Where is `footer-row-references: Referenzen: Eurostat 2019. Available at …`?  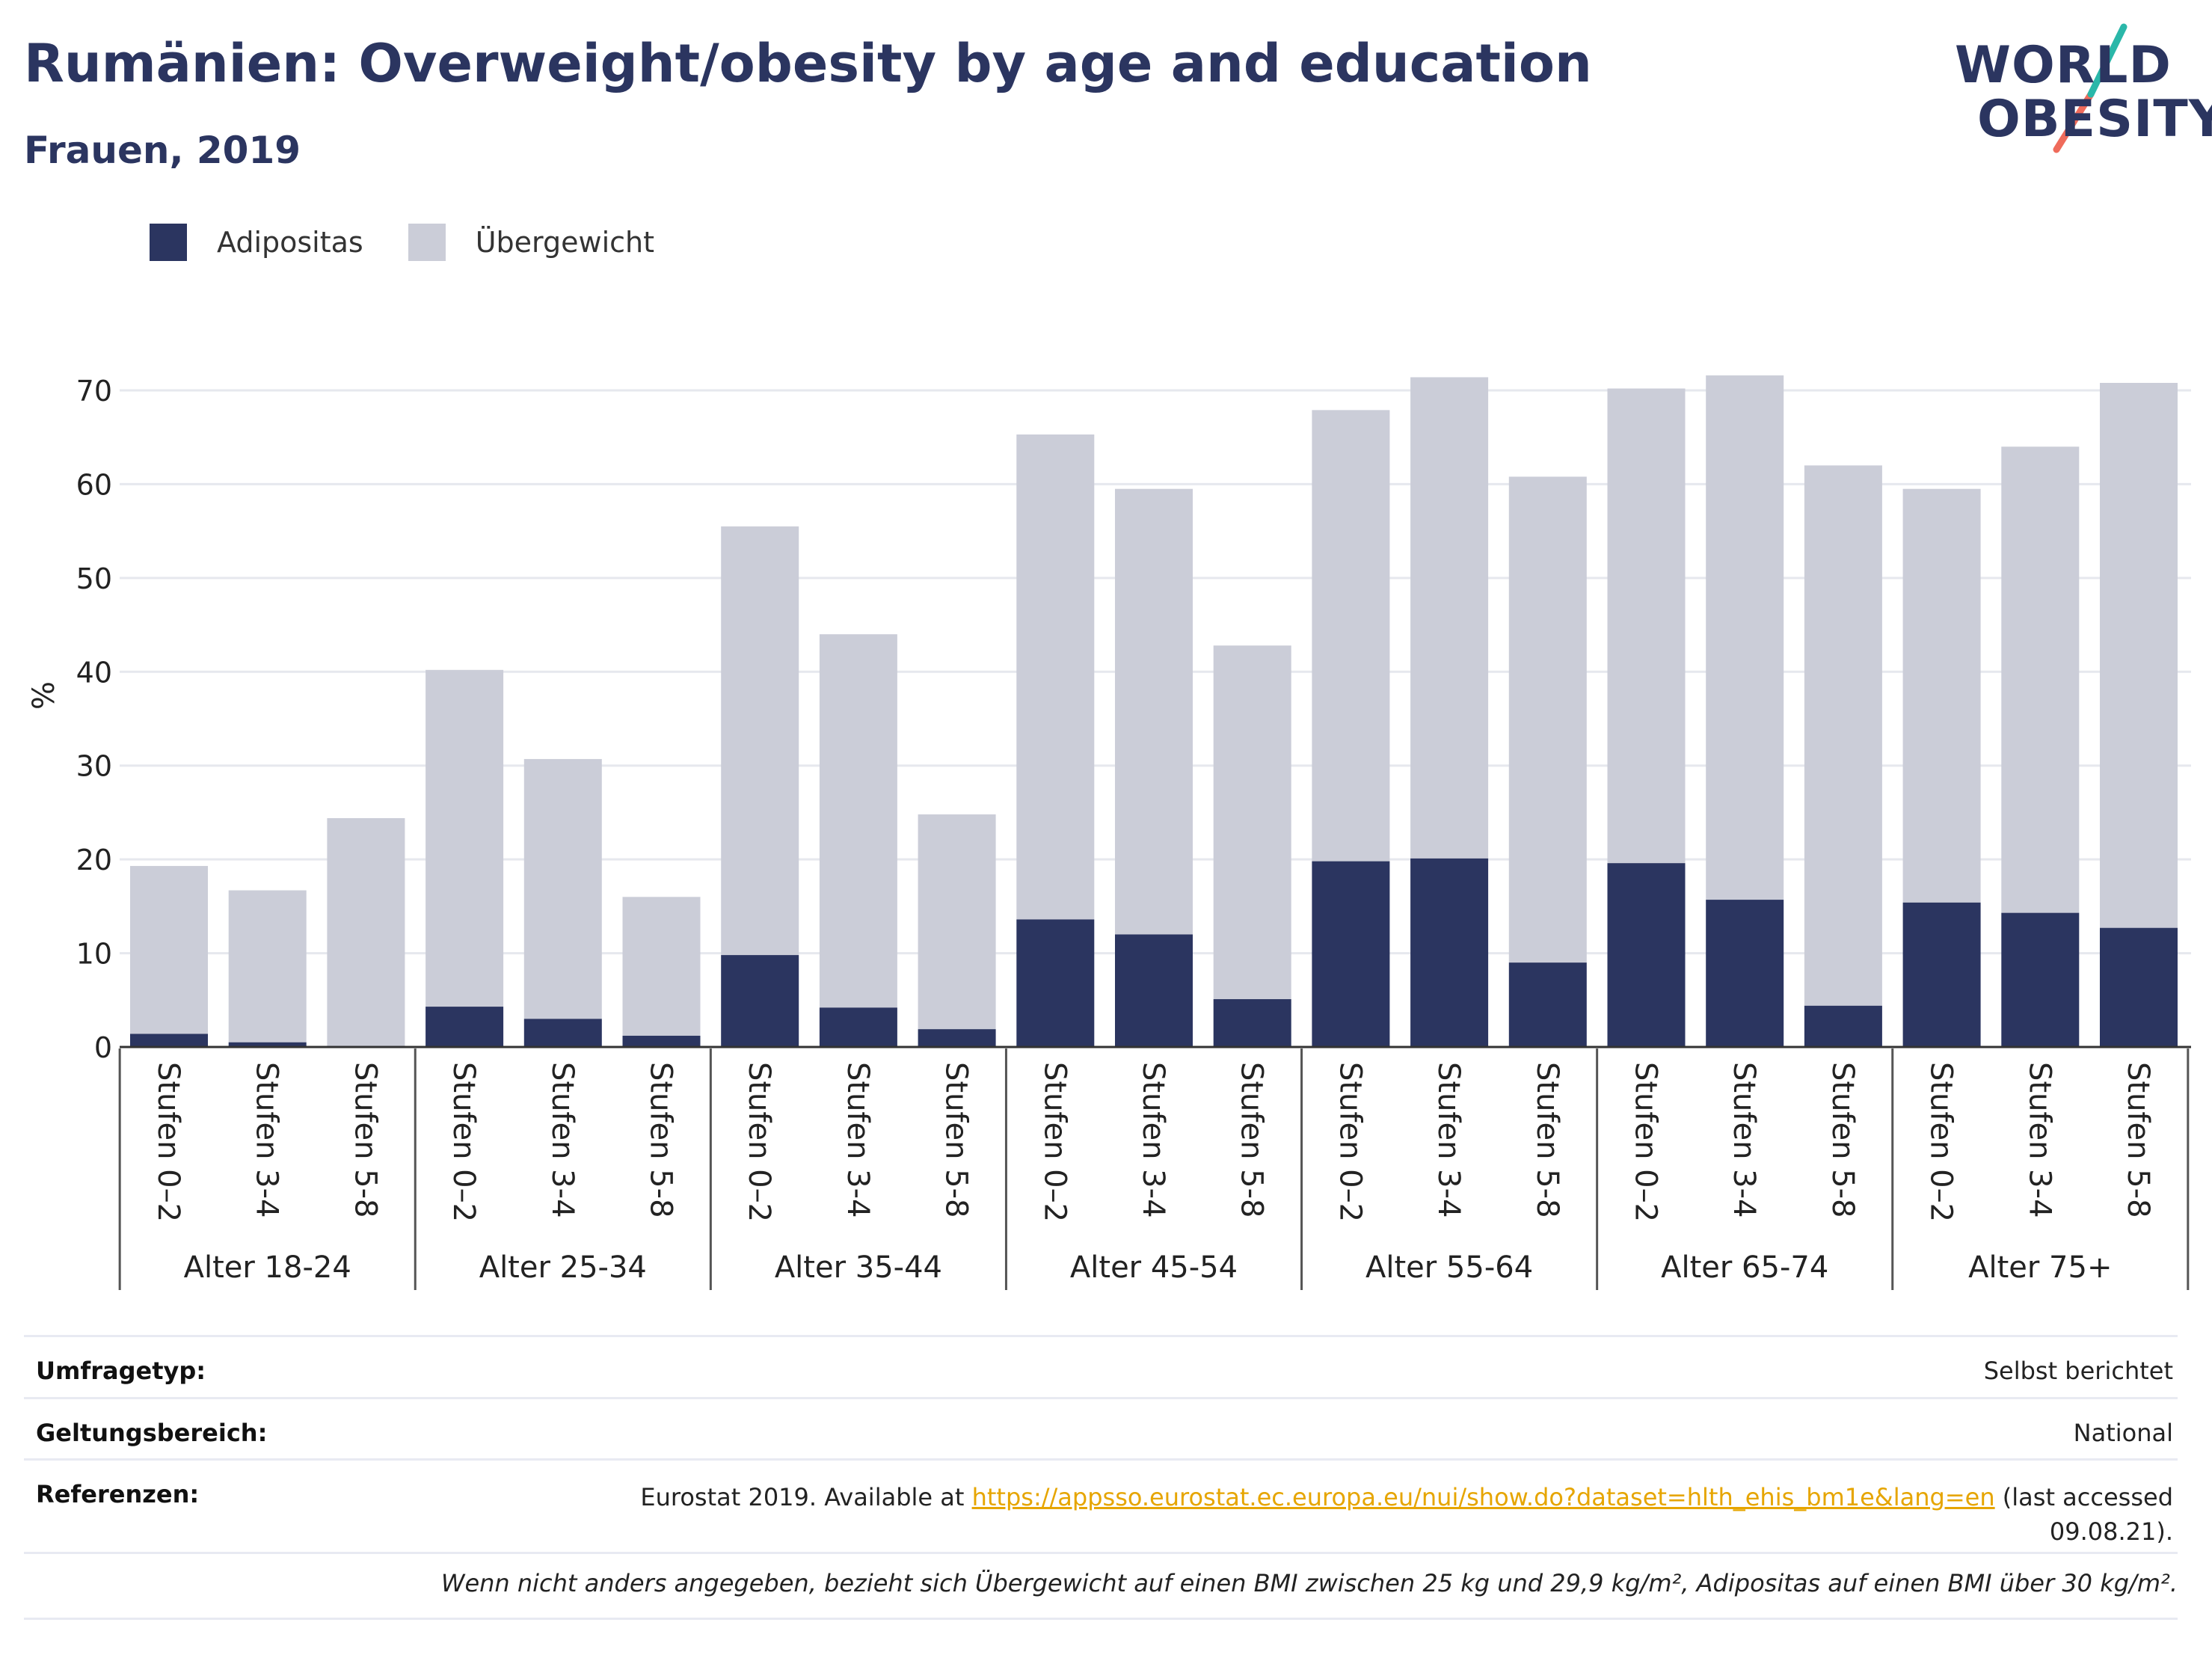 footer-row-references: Referenzen: Eurostat 2019. Available at … is located at coordinates (1101, 1505).